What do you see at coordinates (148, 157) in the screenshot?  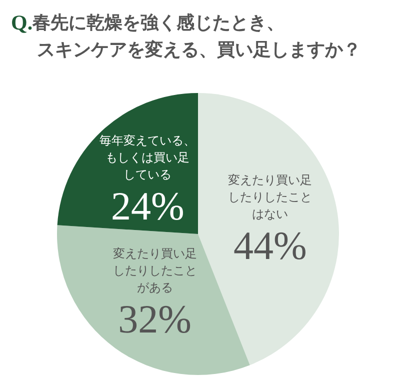 I see `slice-label: 毎年変えている、もしくは買い足している` at bounding box center [148, 157].